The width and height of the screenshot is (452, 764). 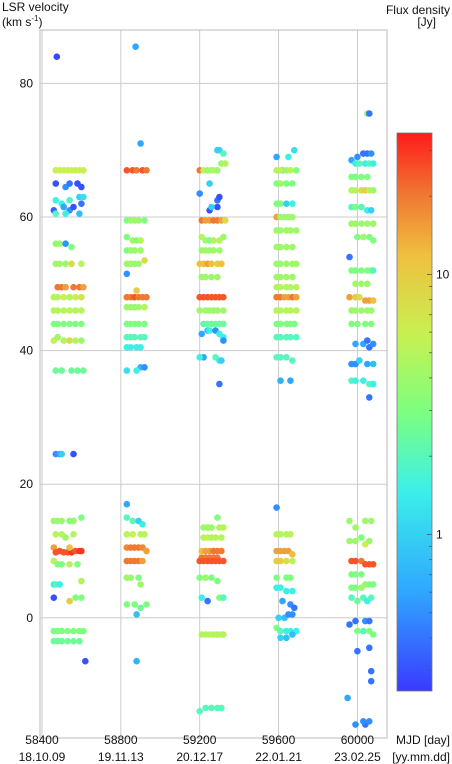 I want to click on x-tick-label: 58800, so click(x=121, y=740).